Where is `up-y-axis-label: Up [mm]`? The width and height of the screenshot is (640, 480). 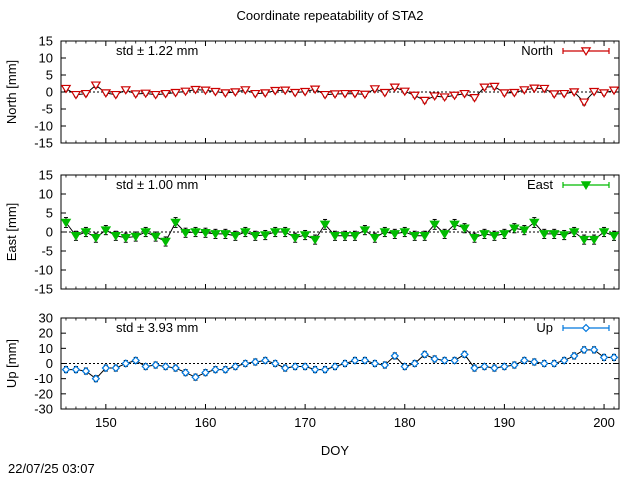 up-y-axis-label: Up [mm] is located at coordinates (11, 363).